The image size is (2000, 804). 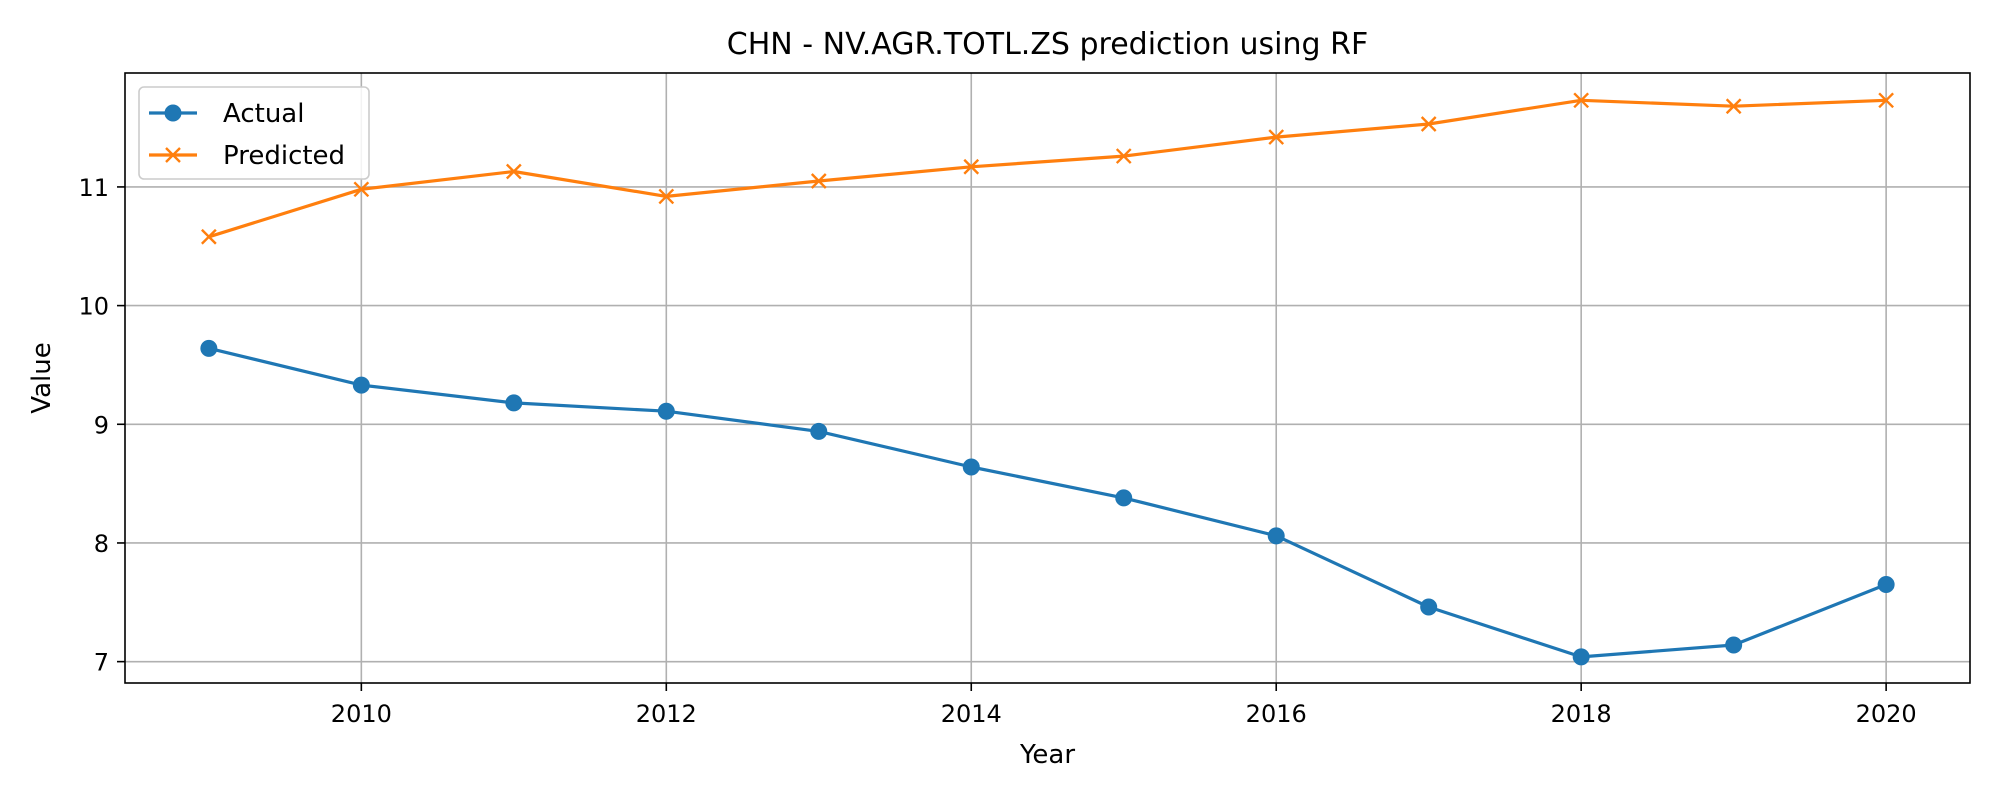 What do you see at coordinates (42, 377) in the screenshot?
I see `y-axis-label: Value` at bounding box center [42, 377].